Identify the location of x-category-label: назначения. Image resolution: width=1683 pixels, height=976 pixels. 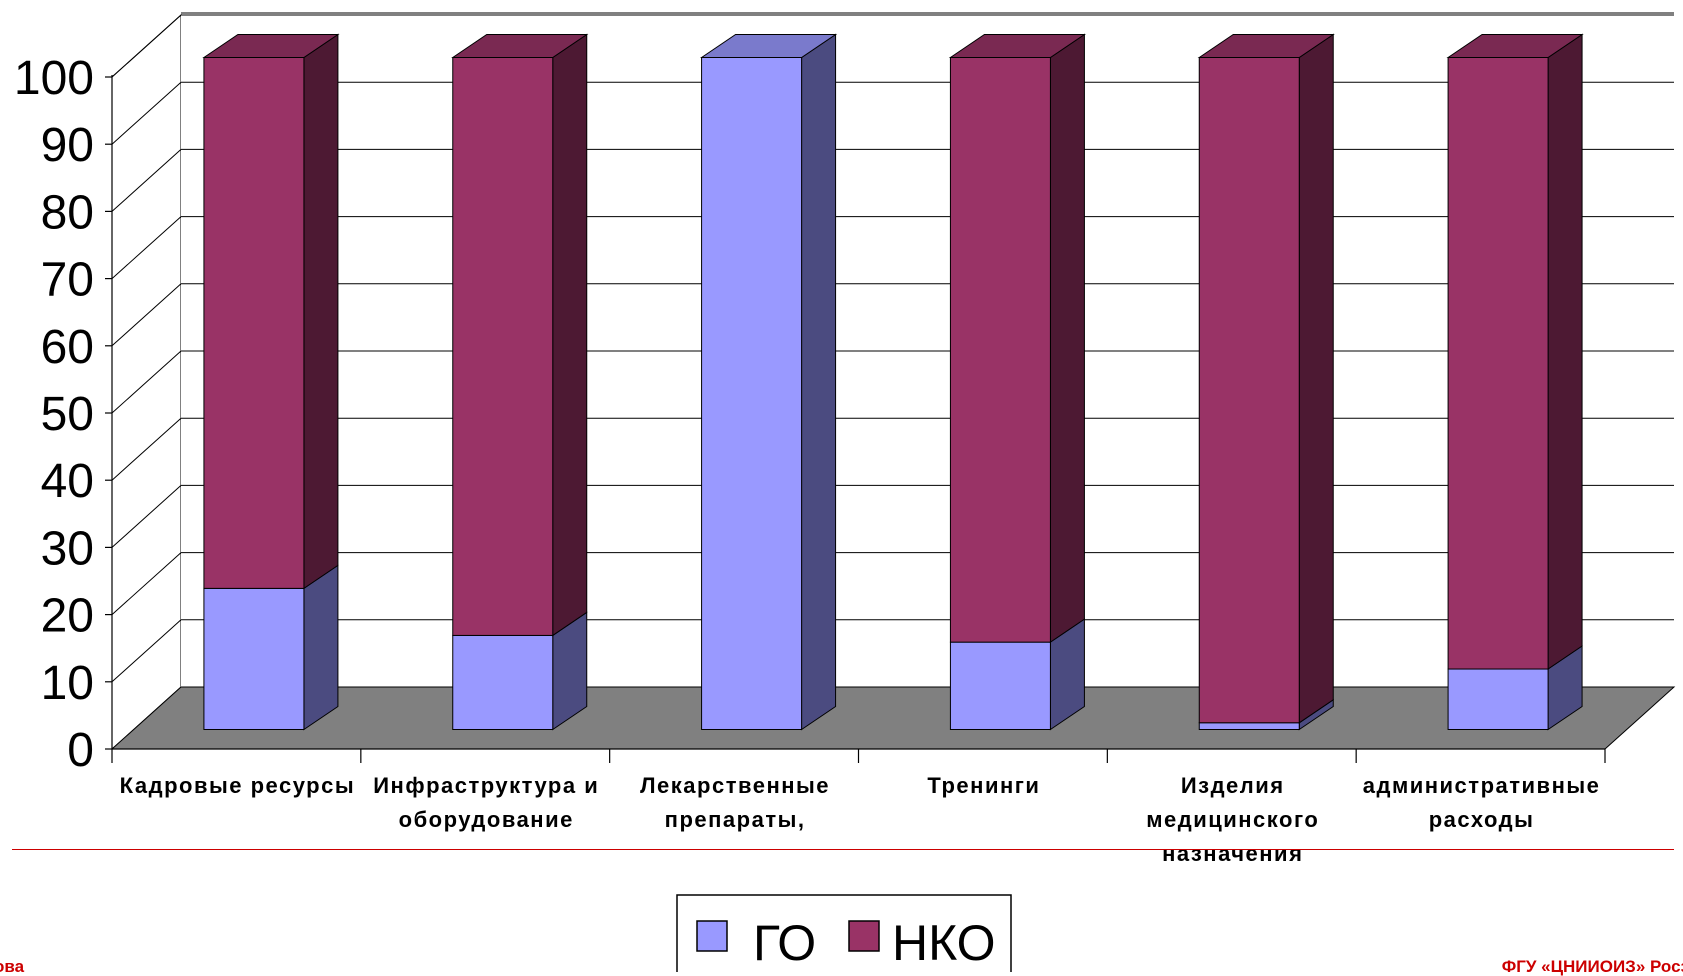
(1232, 853).